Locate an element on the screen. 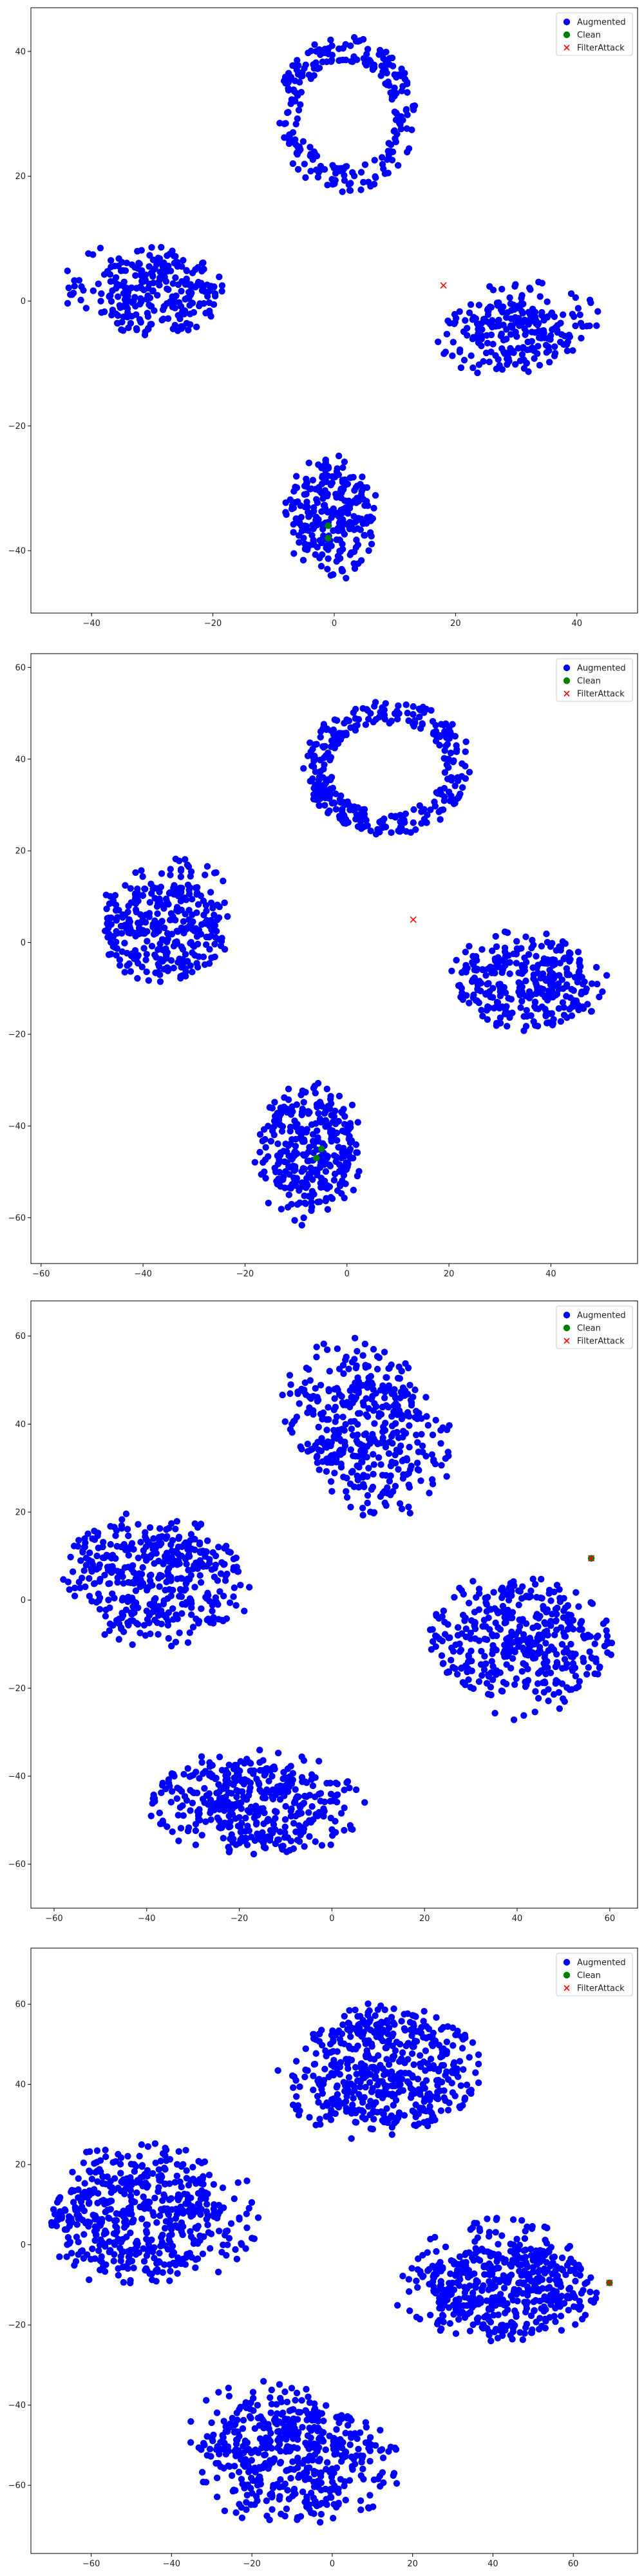  x-tick-label: 20 is located at coordinates (449, 1274).